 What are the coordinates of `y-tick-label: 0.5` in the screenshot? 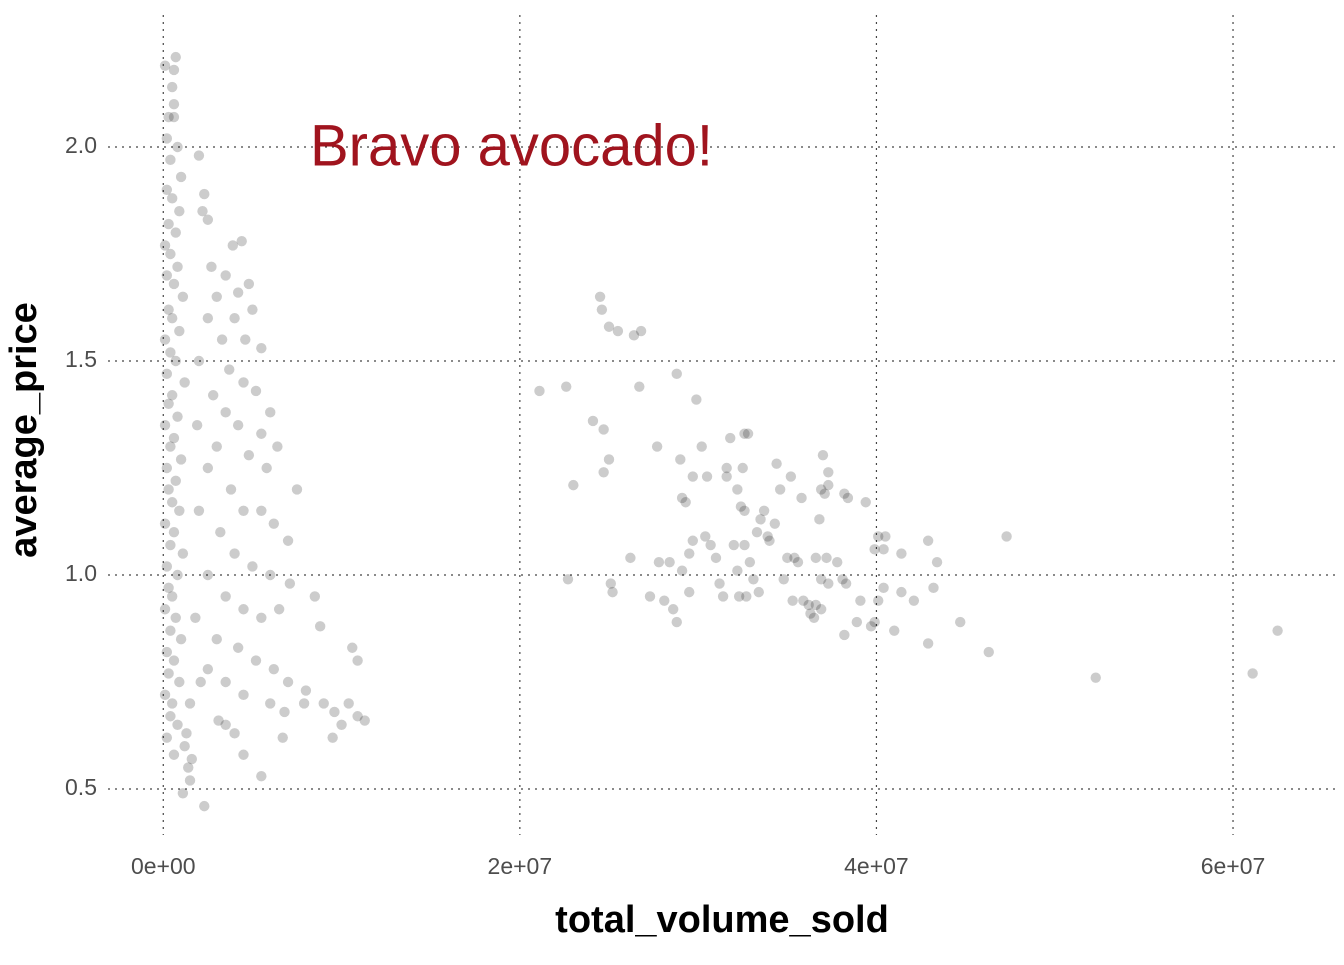 It's located at (81, 787).